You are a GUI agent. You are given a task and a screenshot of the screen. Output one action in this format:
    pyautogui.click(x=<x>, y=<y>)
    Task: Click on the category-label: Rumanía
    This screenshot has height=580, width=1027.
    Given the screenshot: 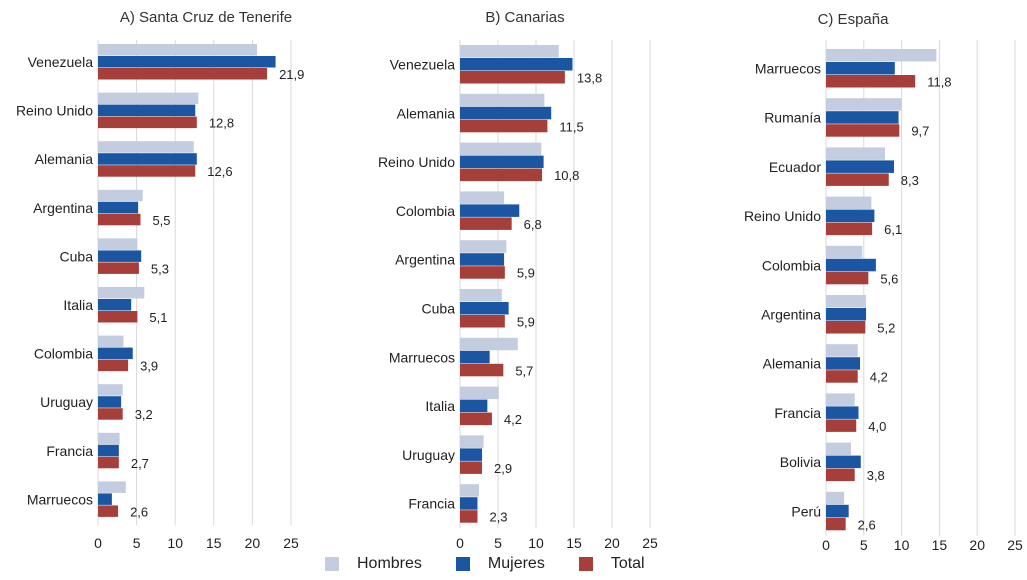 What is the action you would take?
    pyautogui.click(x=792, y=118)
    